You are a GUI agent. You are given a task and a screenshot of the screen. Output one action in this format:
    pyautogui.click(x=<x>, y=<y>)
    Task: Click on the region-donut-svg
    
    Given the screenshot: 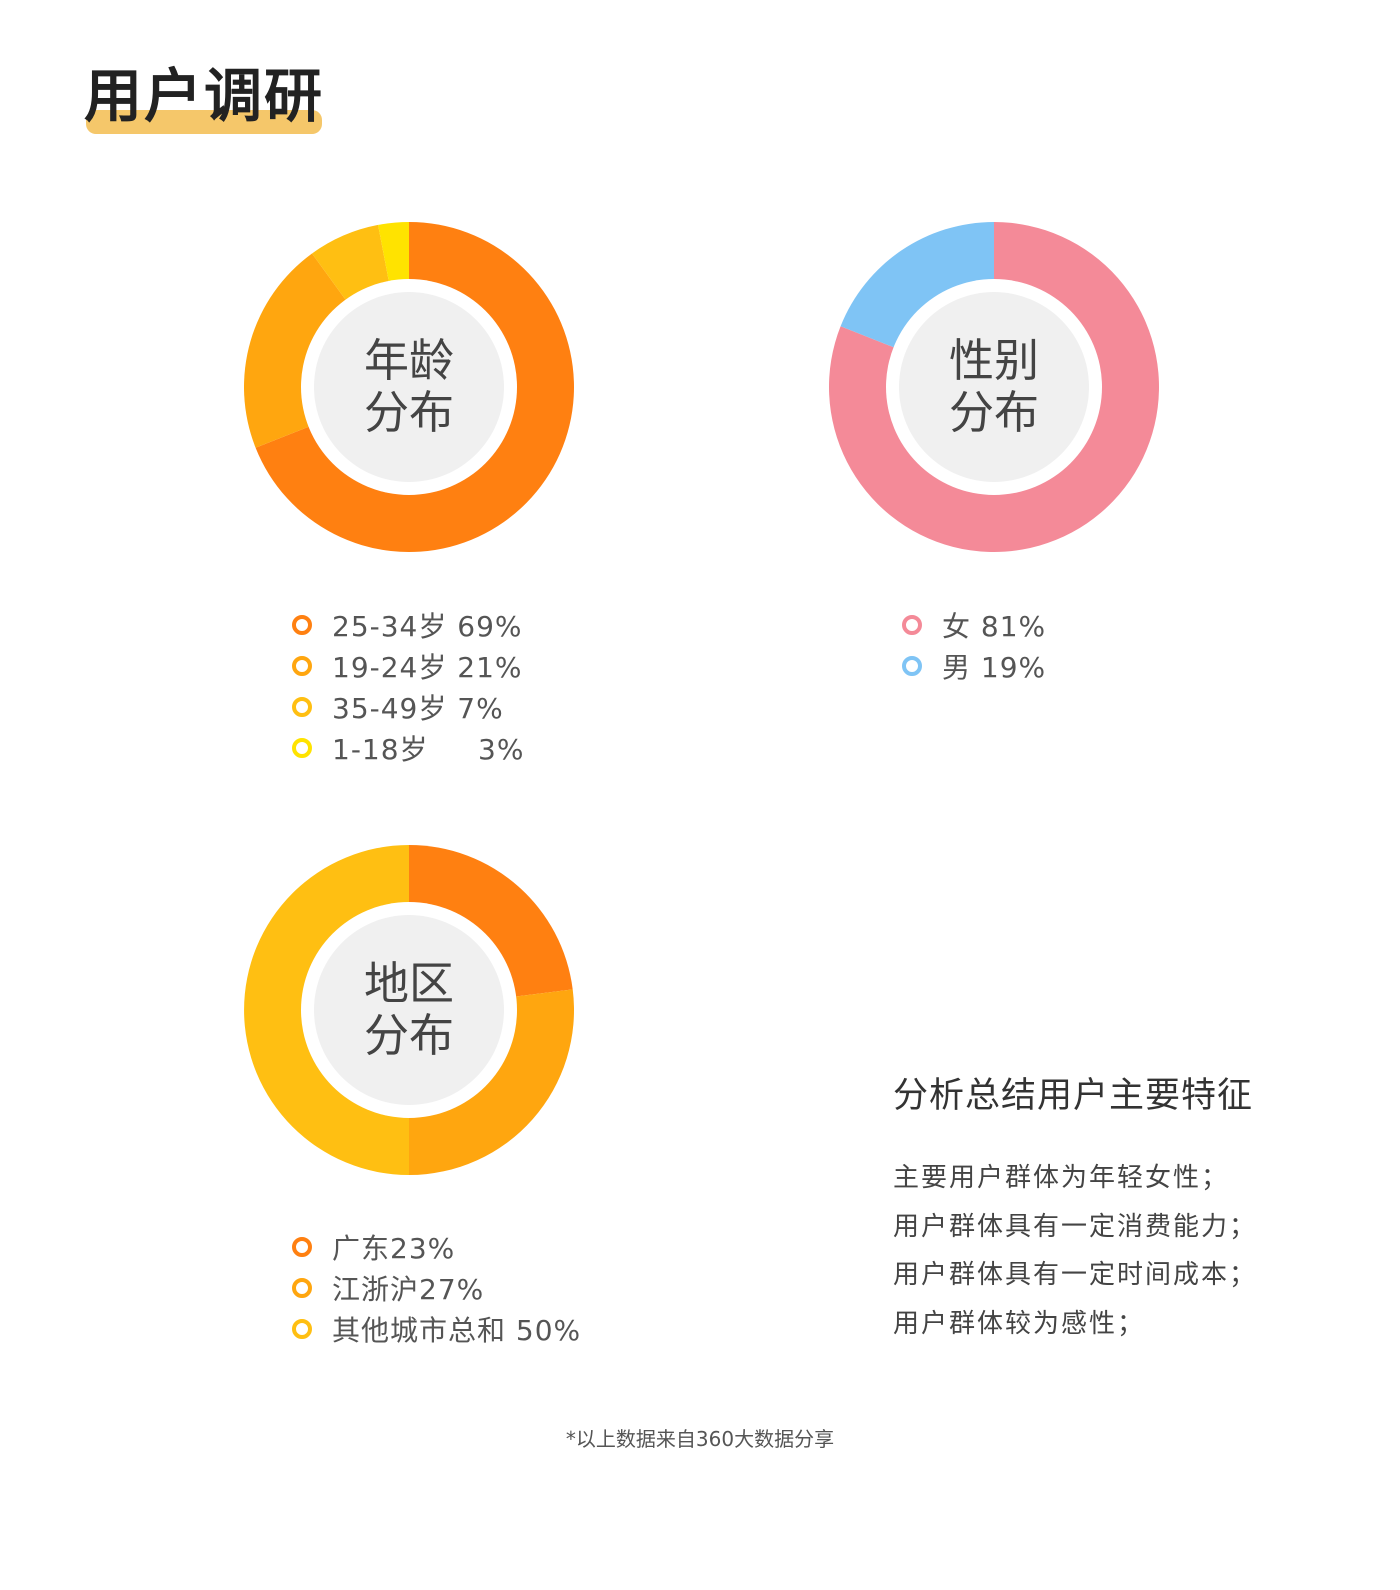 What is the action you would take?
    pyautogui.click(x=409, y=1010)
    